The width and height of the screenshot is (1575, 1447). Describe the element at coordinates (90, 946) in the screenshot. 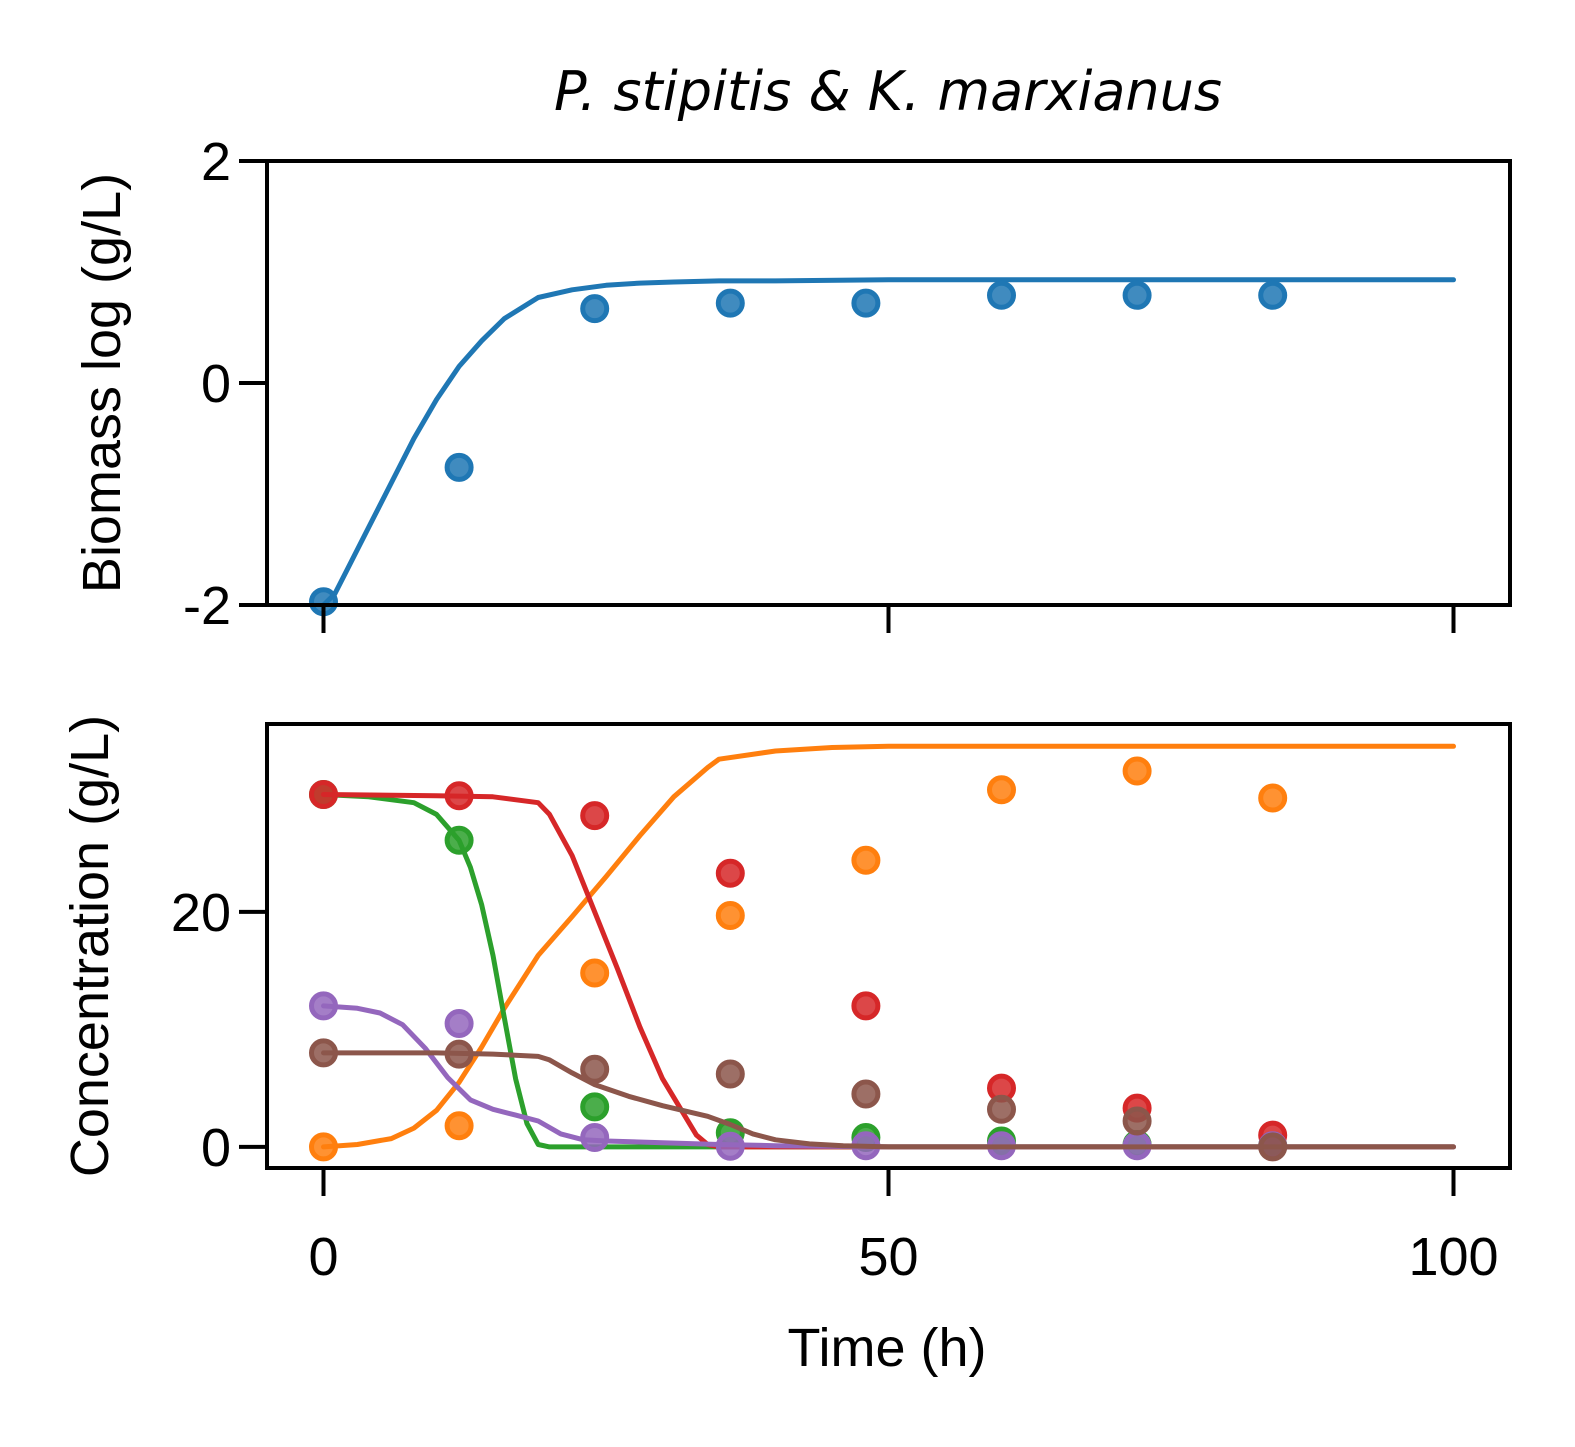

I see `y-axis-label-concentration: Concentration (g/L)` at that location.